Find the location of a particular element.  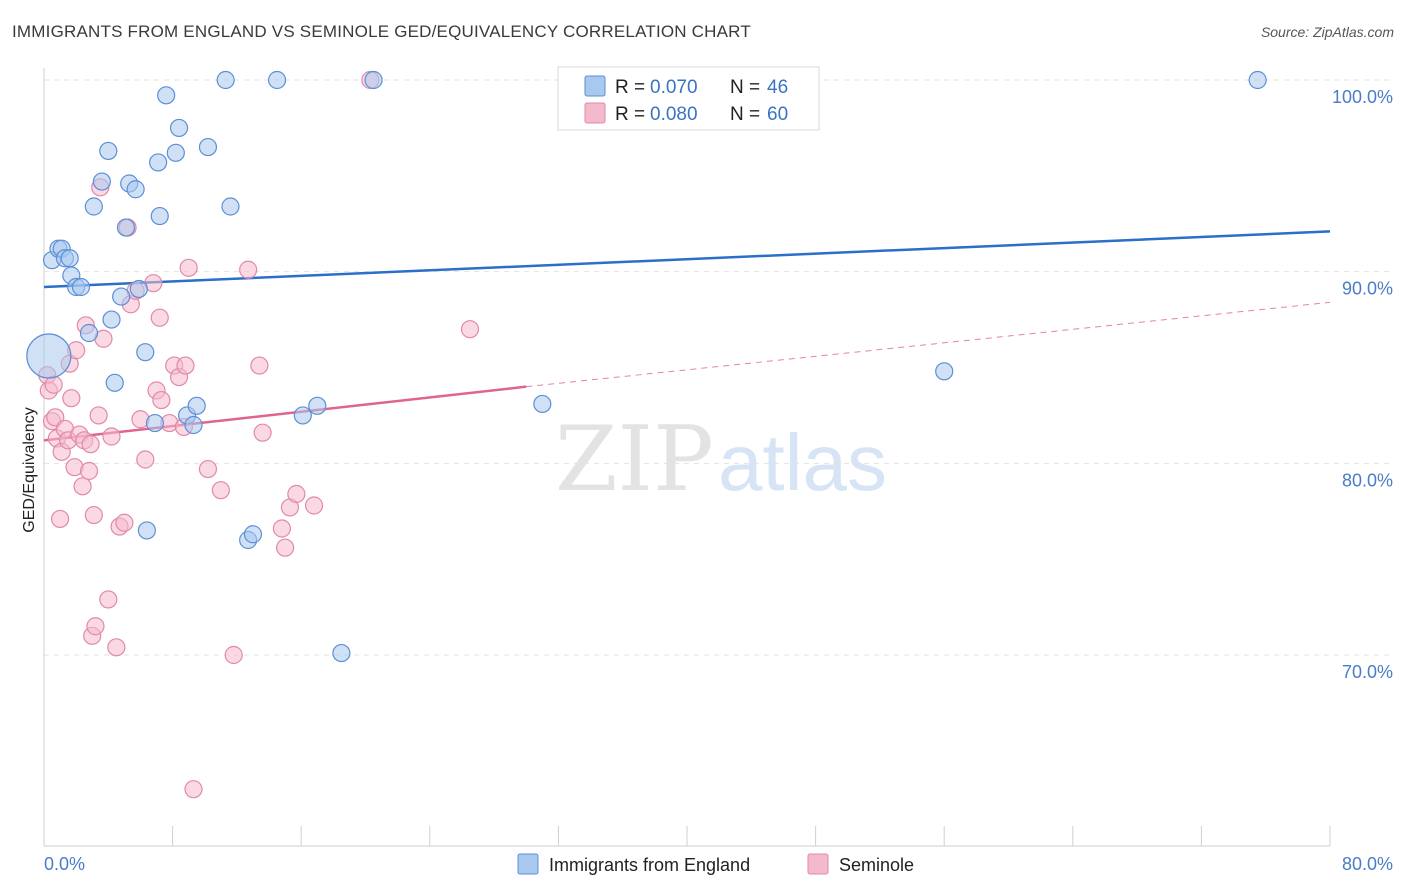

legend-n-label-seminole: N = is located at coordinates (745, 114).